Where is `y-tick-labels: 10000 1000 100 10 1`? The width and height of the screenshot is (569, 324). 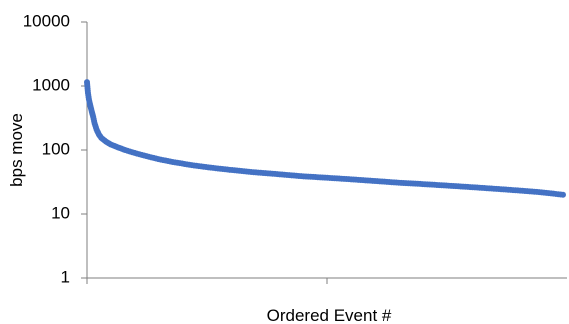 y-tick-labels: 10000 1000 100 10 1 is located at coordinates (46, 148).